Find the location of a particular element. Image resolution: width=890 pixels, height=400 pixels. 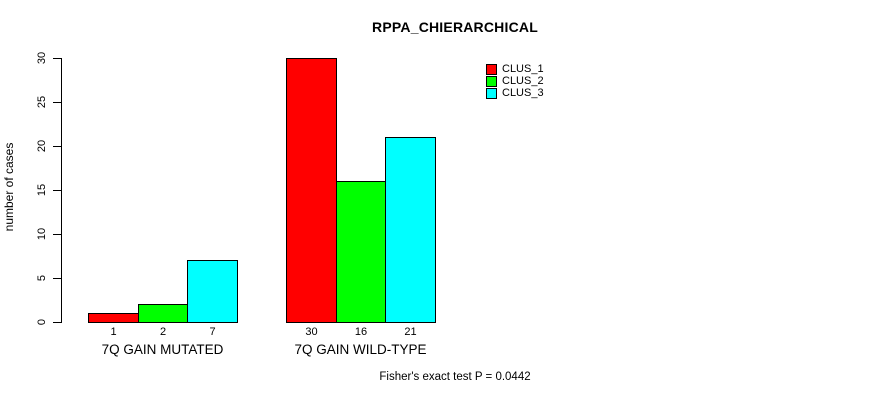

legend-label: CLUS_2 is located at coordinates (523, 81).